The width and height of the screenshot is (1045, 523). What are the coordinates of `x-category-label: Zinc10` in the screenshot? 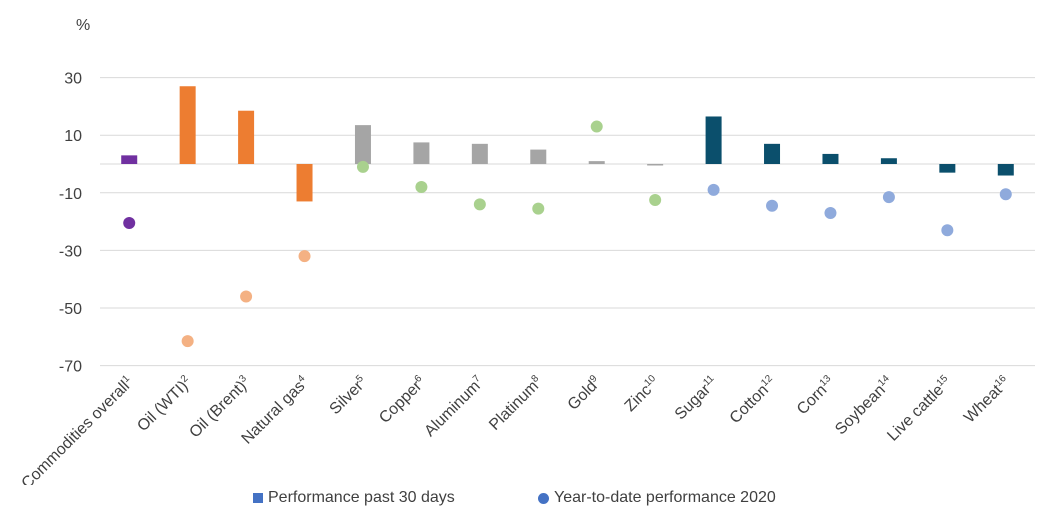 It's located at (642, 394).